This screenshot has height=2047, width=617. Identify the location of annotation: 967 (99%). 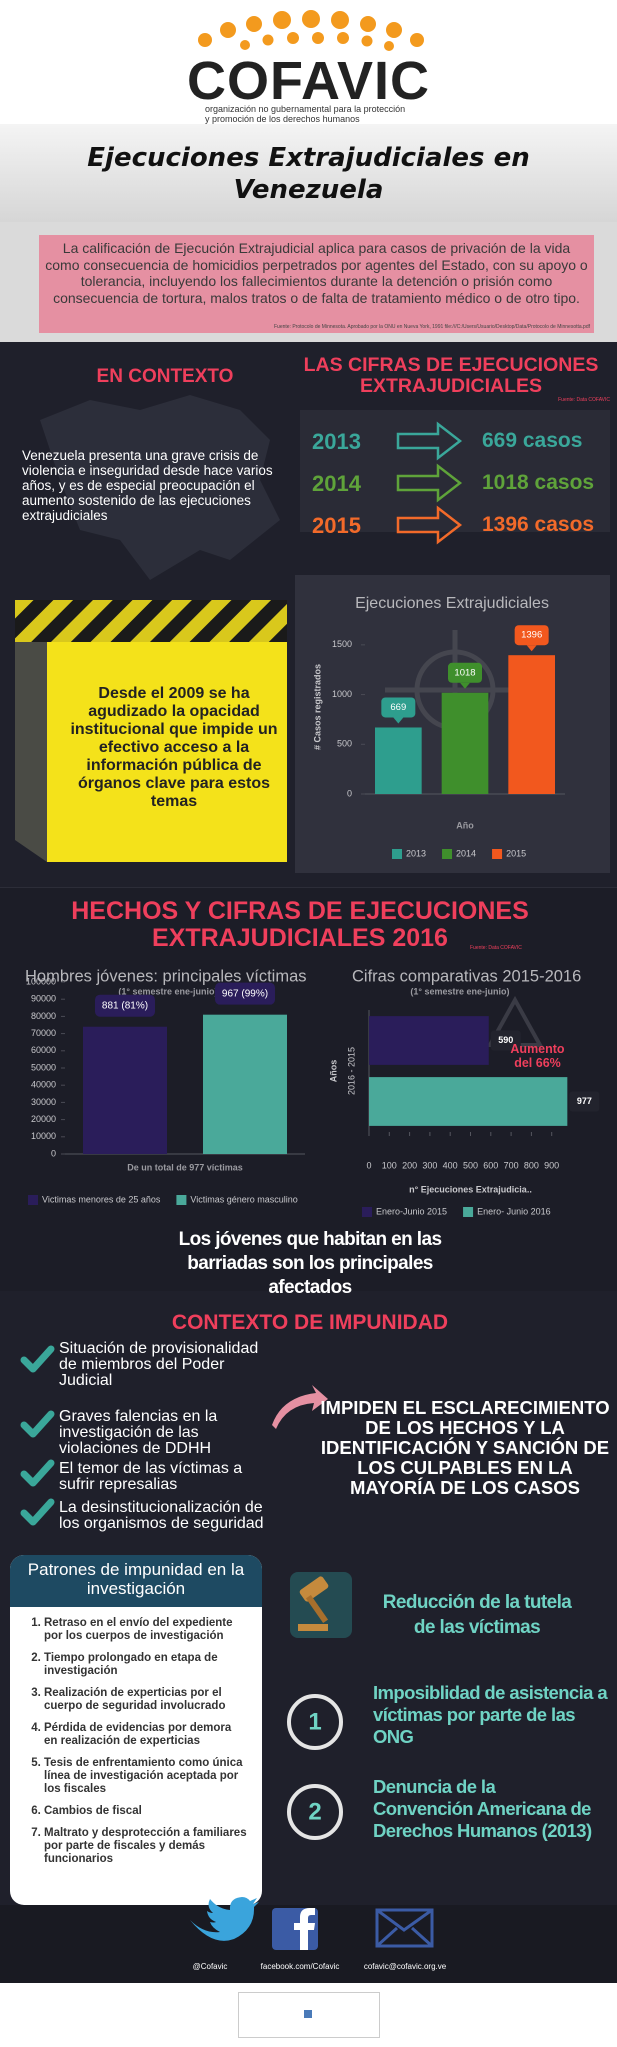
(245, 993).